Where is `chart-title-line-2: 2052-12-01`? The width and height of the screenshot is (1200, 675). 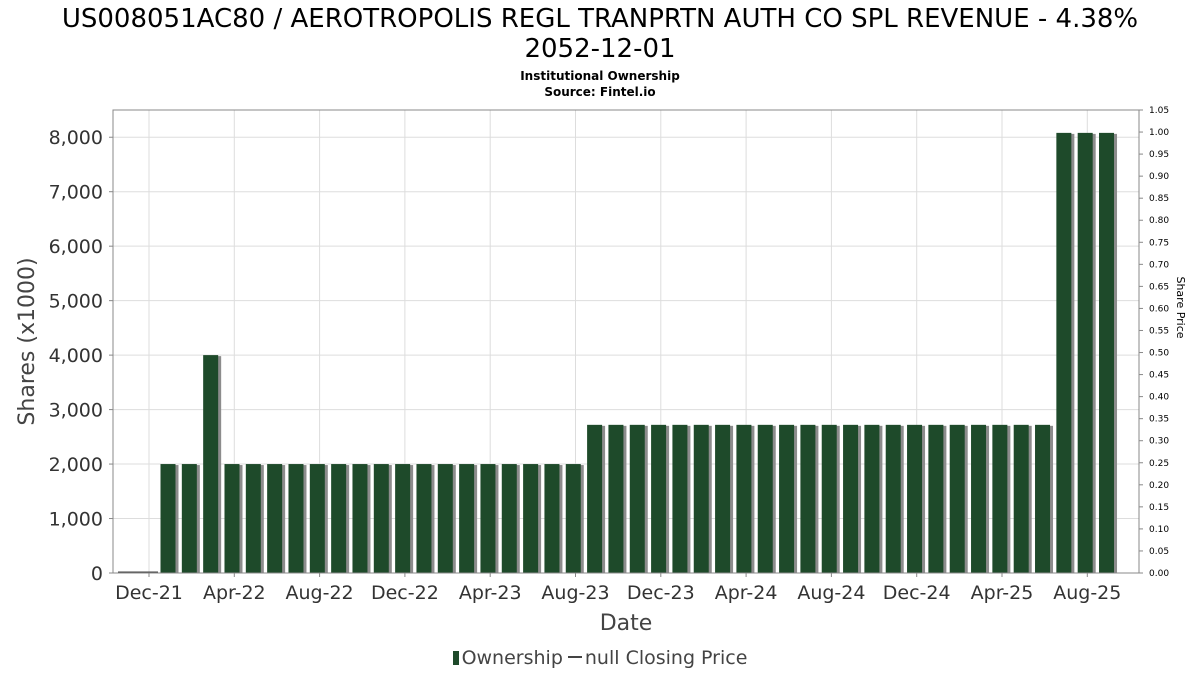 chart-title-line-2: 2052-12-01 is located at coordinates (600, 49).